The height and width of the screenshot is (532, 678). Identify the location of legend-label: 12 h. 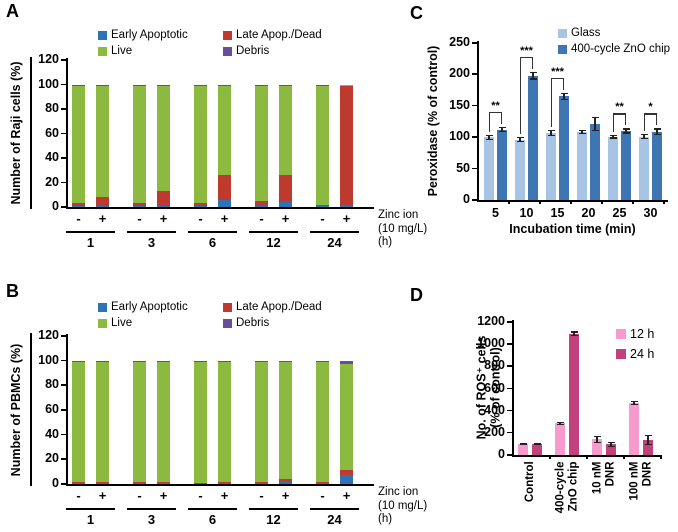
(642, 334).